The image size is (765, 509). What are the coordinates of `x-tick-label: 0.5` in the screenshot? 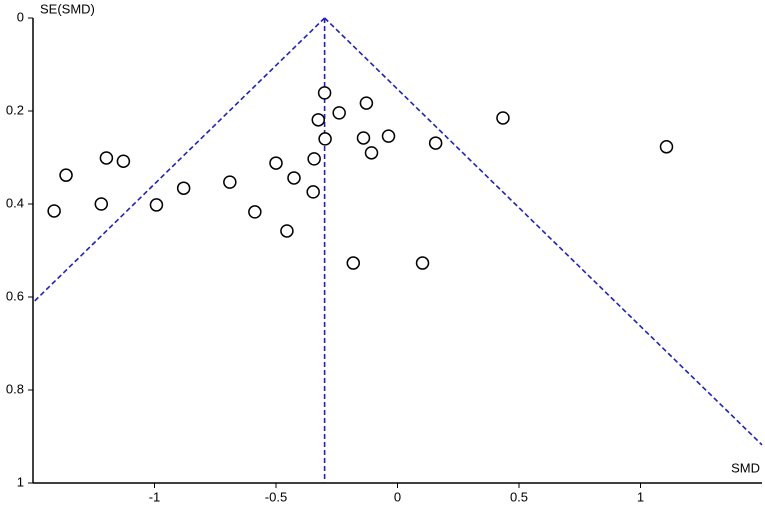 It's located at (519, 496).